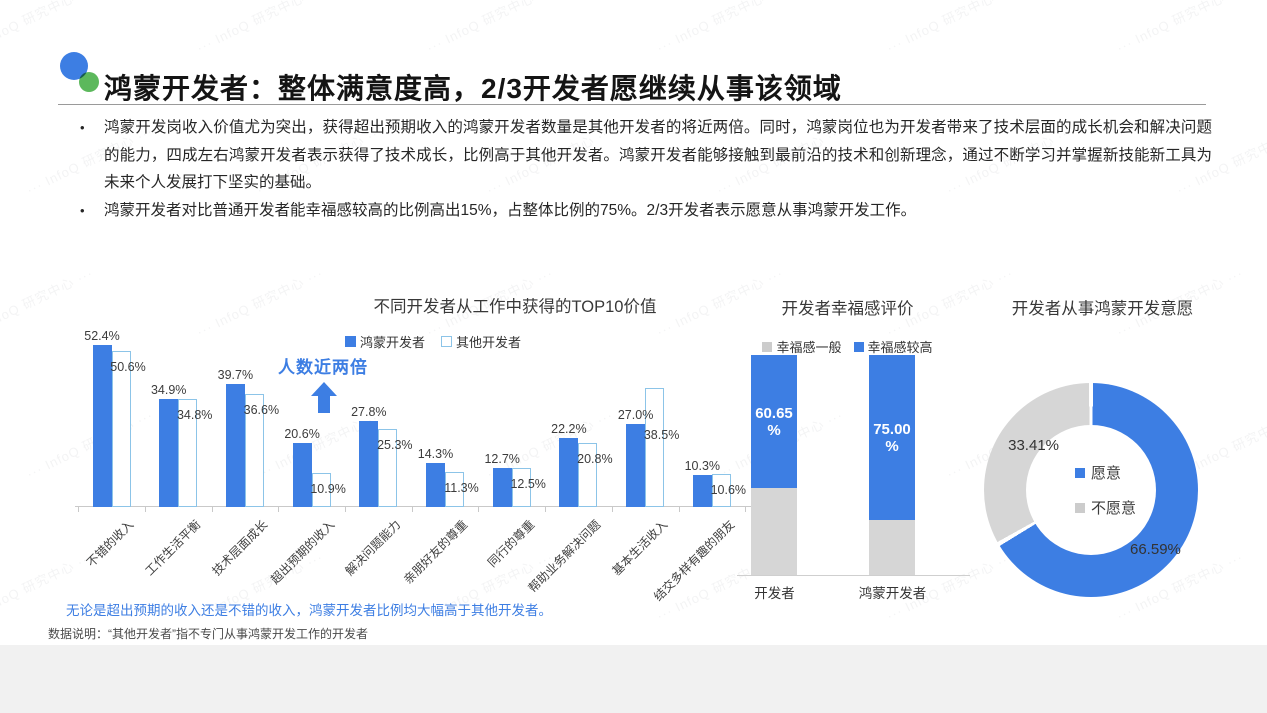 This screenshot has height=713, width=1267. I want to click on data-note: 数据说明：“其他开发者”指不专门从事鸿蒙开发工作的开发者, so click(208, 634).